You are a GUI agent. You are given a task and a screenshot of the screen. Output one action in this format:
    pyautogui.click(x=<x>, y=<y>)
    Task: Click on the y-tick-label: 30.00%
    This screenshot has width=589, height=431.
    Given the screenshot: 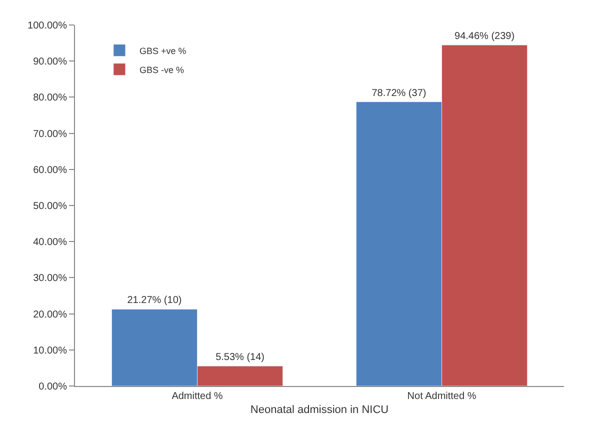 What is the action you would take?
    pyautogui.click(x=50, y=278)
    